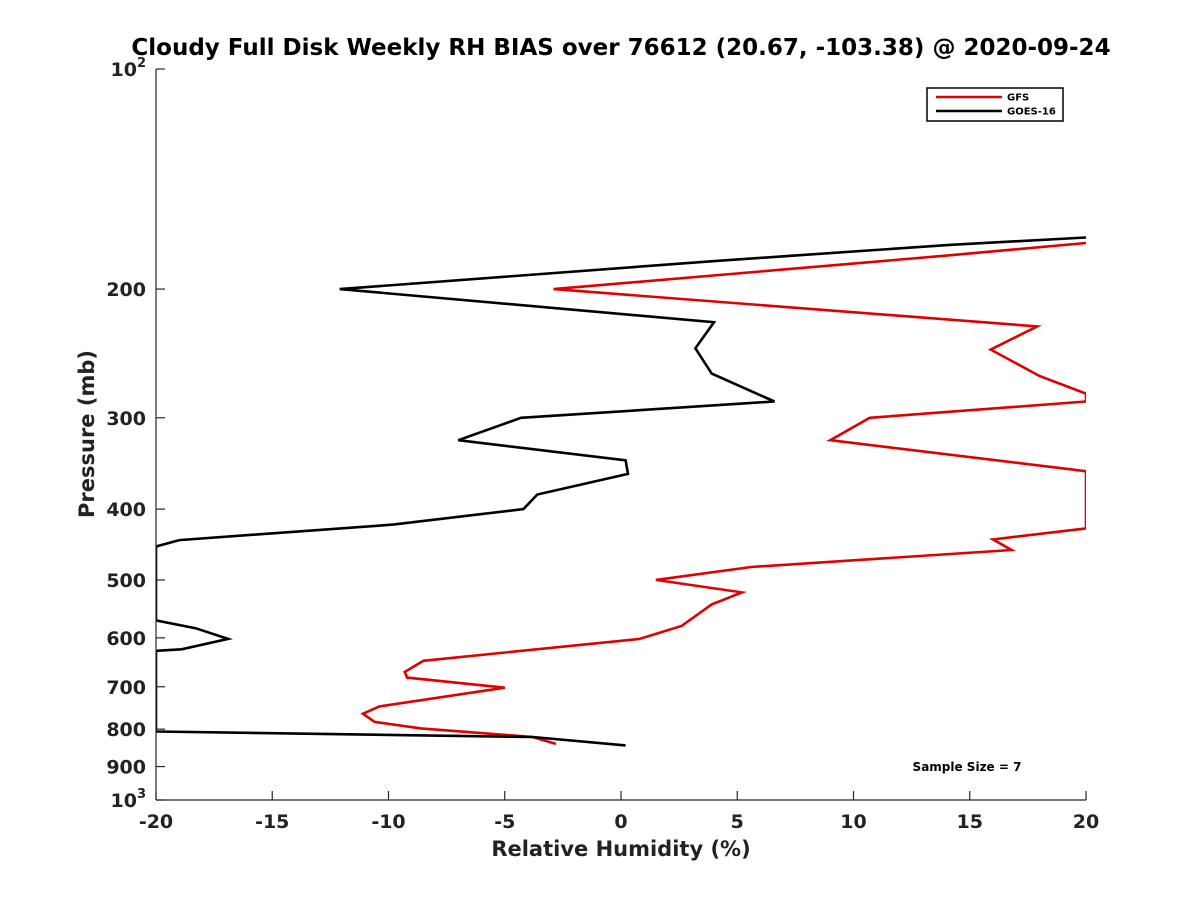 The height and width of the screenshot is (900, 1200). What do you see at coordinates (620, 822) in the screenshot?
I see `x-tick-label: 0` at bounding box center [620, 822].